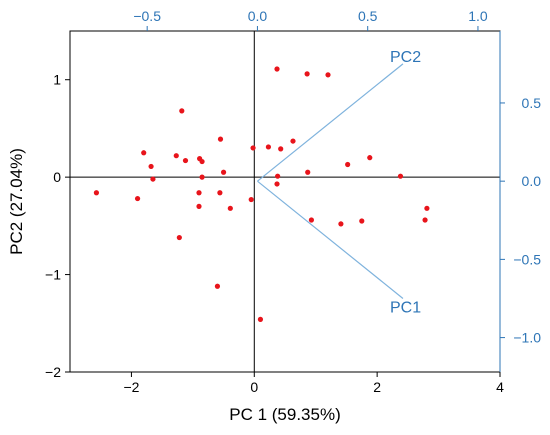  Describe the element at coordinates (258, 16) in the screenshot. I see `top-tick-label: 0.0` at that location.